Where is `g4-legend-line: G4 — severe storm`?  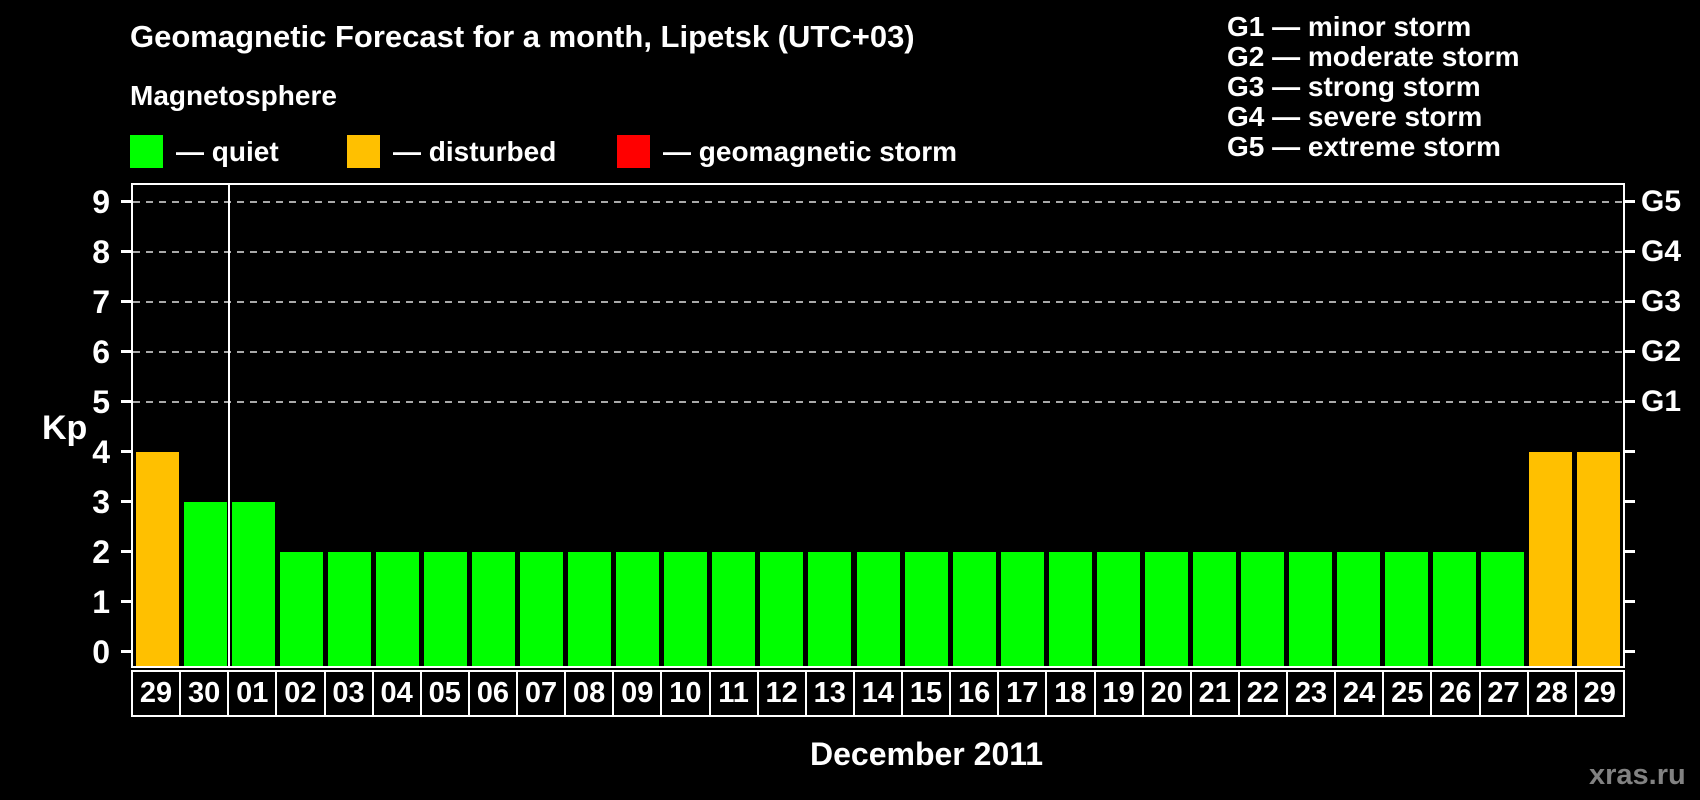 g4-legend-line: G4 — severe storm is located at coordinates (1355, 116).